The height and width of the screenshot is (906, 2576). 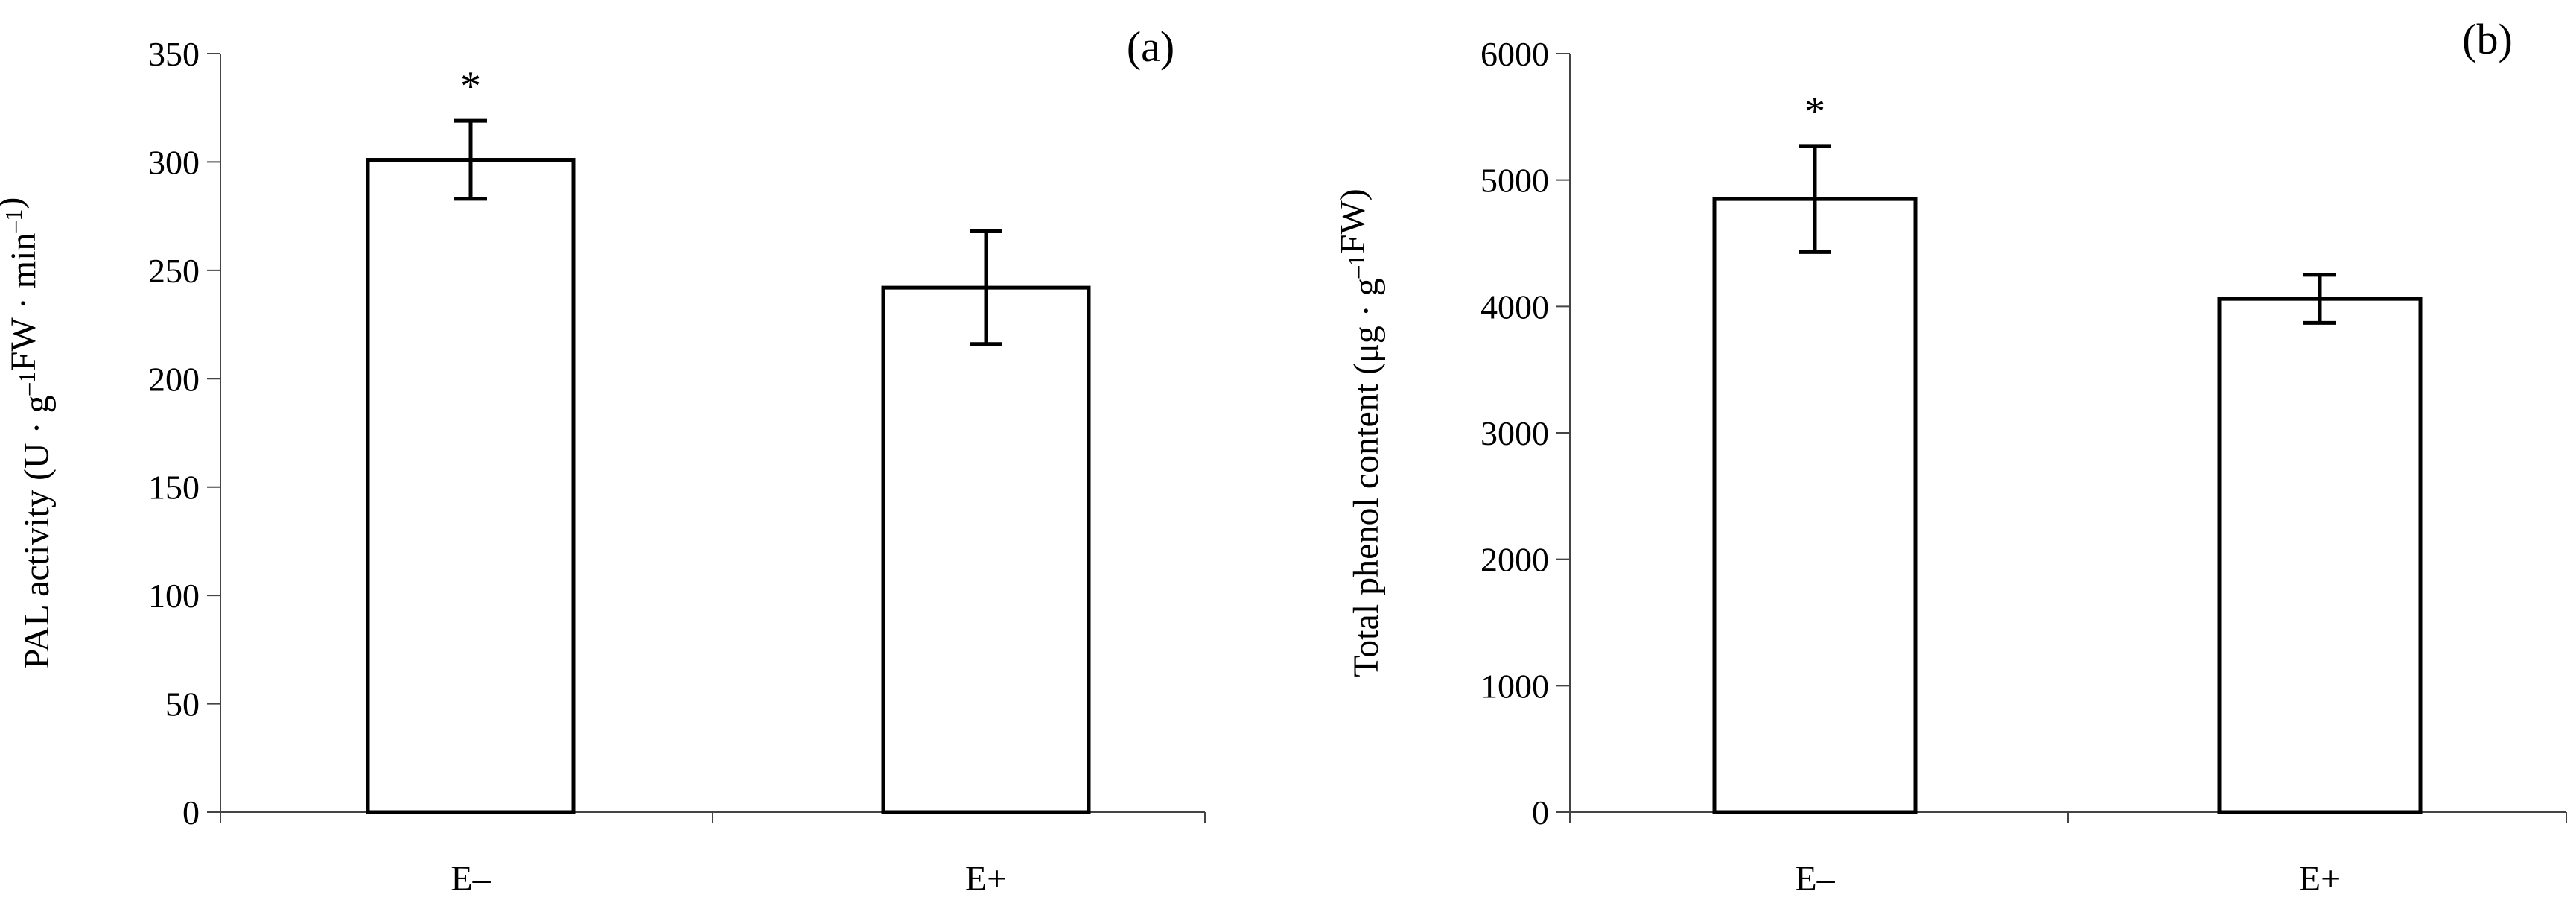 What do you see at coordinates (174, 162) in the screenshot?
I see `y-tick-label: 300` at bounding box center [174, 162].